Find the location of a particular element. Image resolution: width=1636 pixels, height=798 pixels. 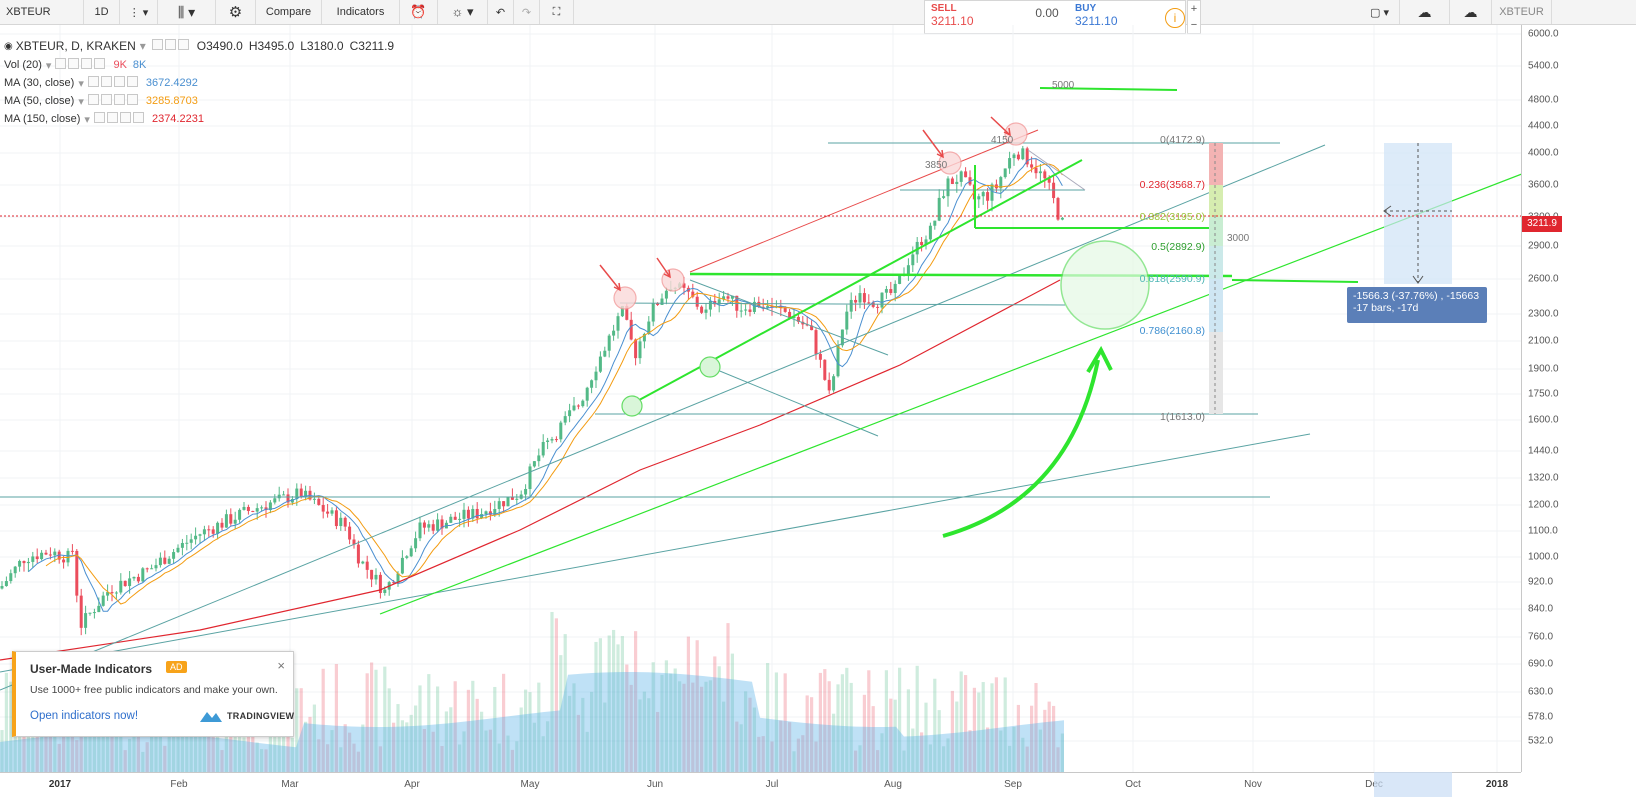

promo-title: User-Made Indicators is located at coordinates (91, 669).